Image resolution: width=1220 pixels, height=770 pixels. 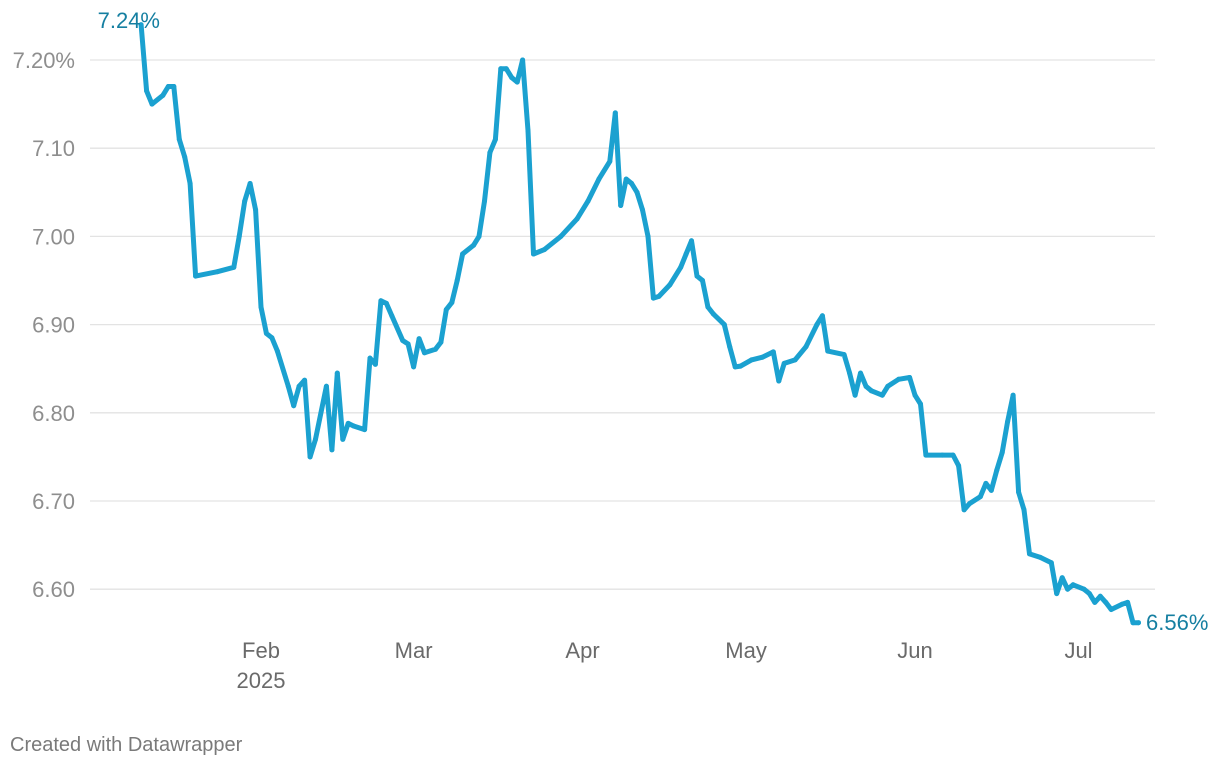 What do you see at coordinates (53, 589) in the screenshot?
I see `y-tick-label: 6.60` at bounding box center [53, 589].